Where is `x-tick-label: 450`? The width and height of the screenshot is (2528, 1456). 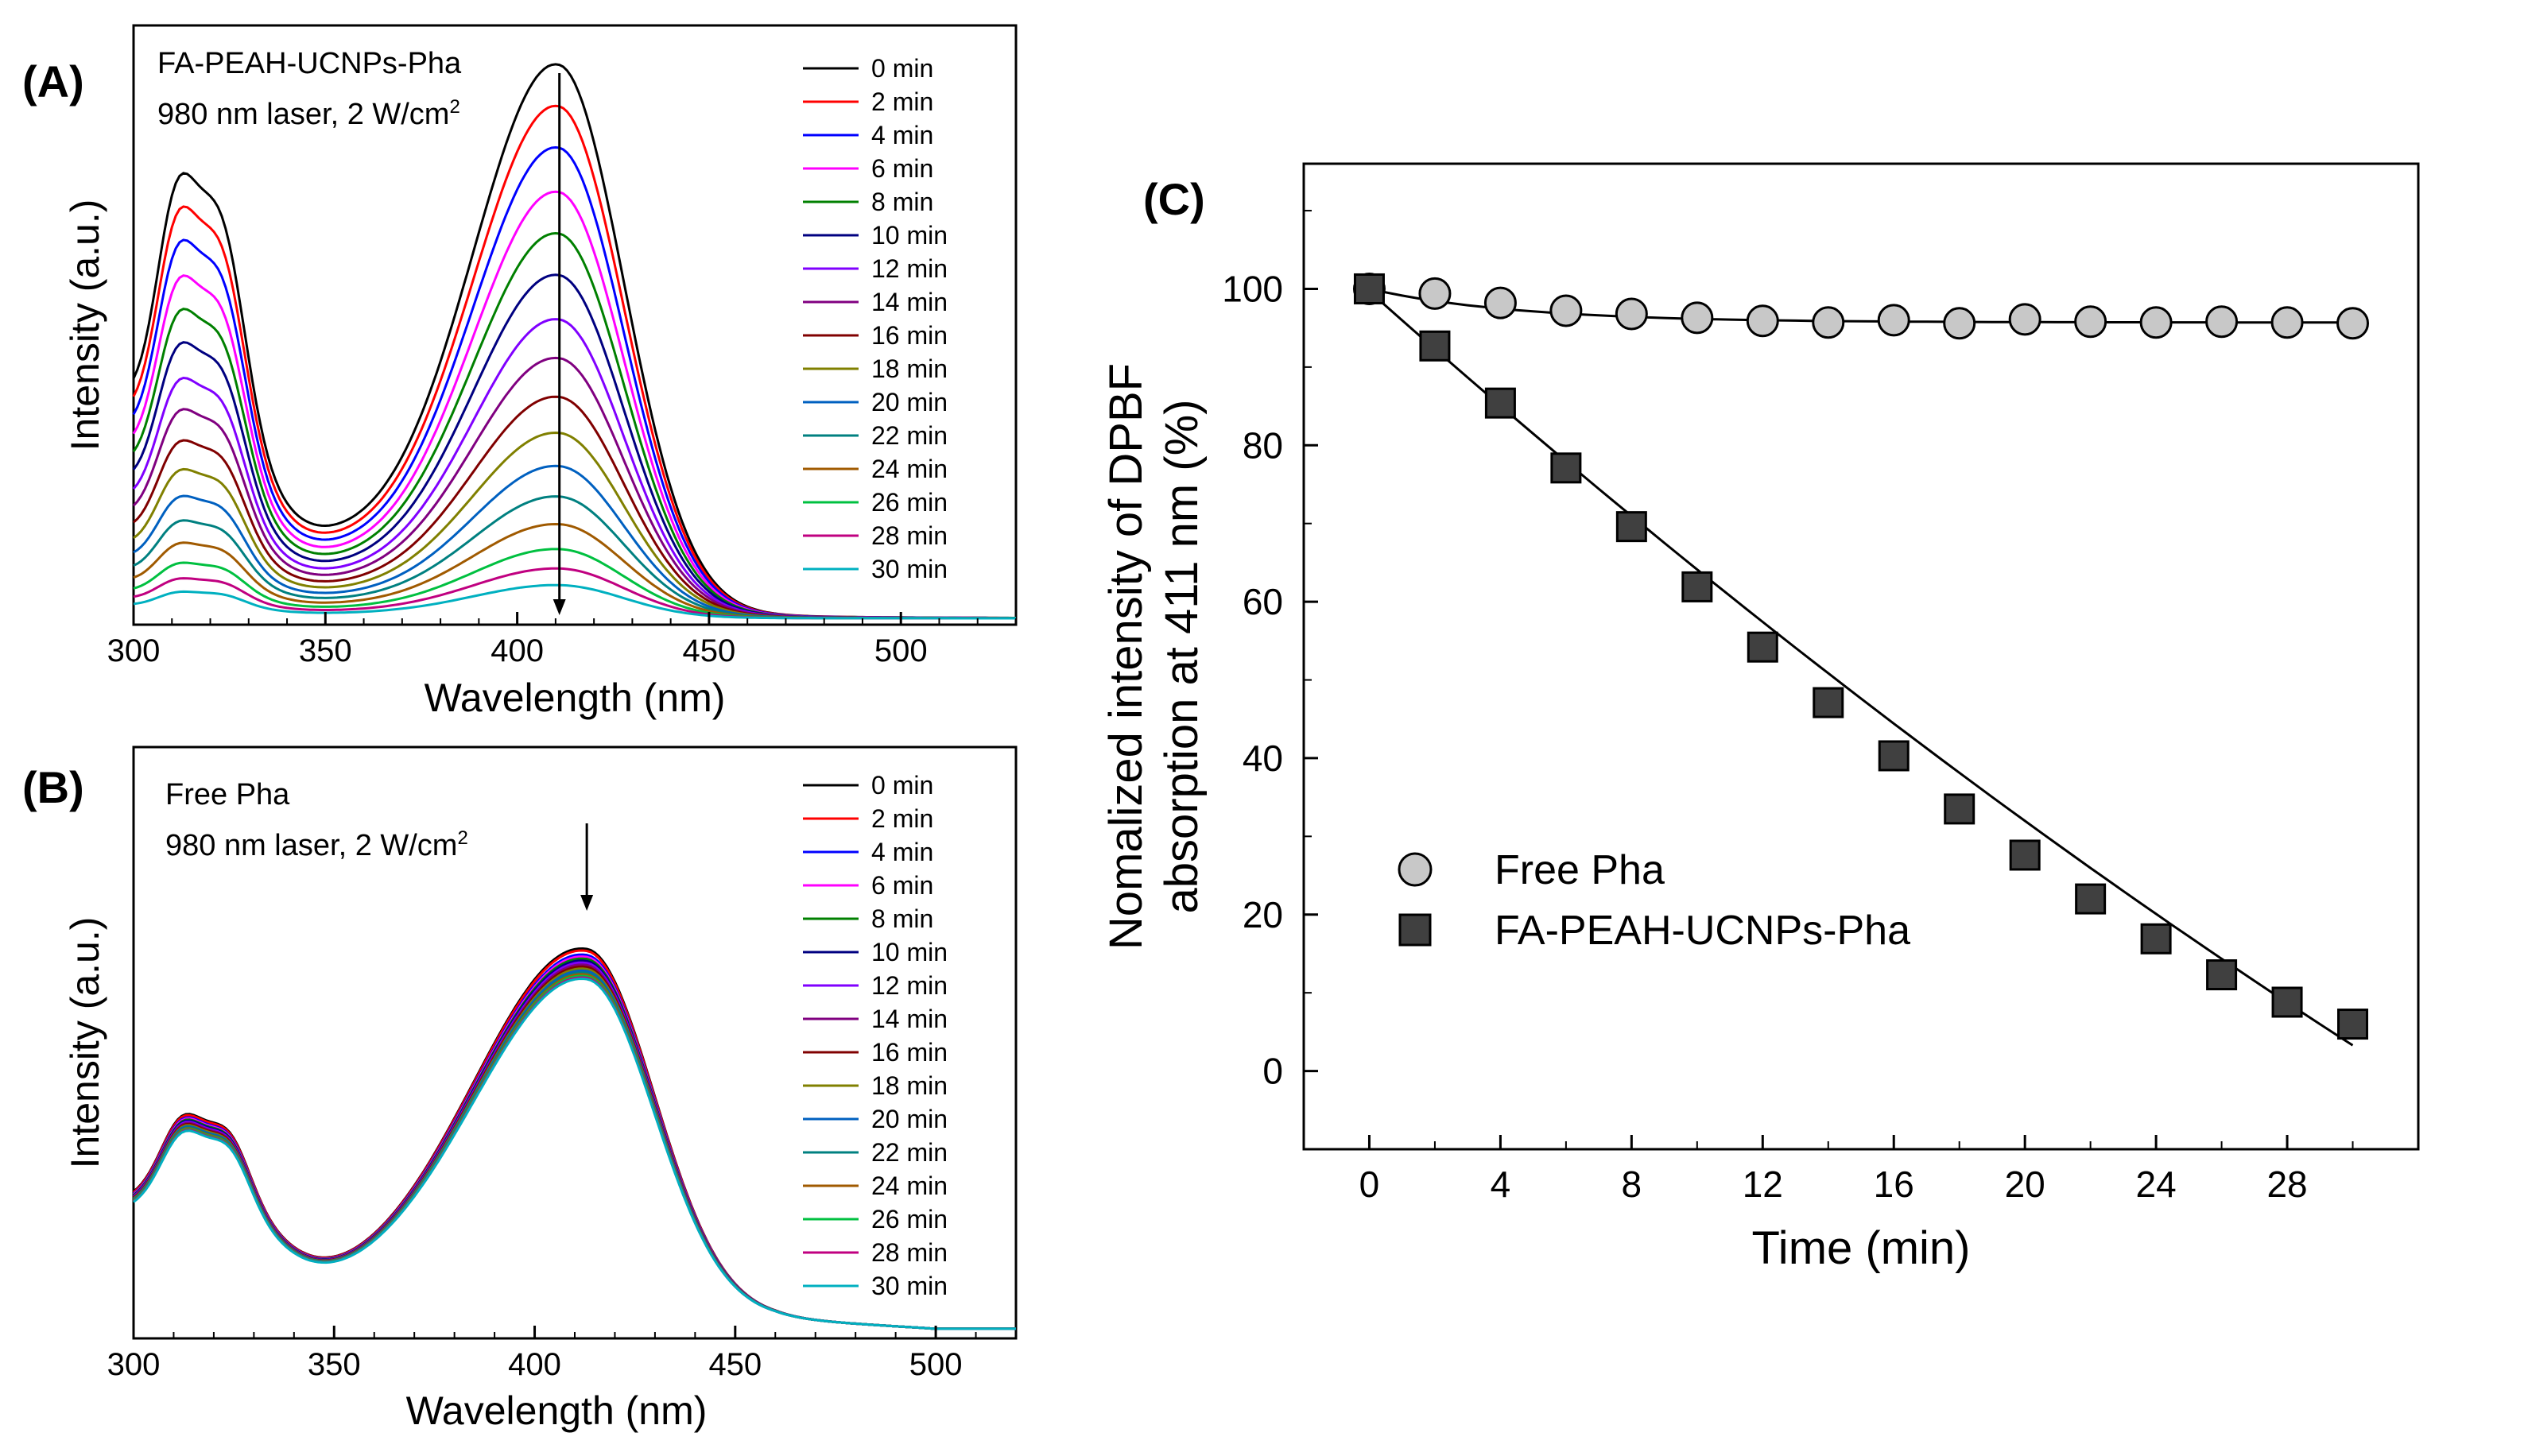
x-tick-label: 450 is located at coordinates (735, 1364).